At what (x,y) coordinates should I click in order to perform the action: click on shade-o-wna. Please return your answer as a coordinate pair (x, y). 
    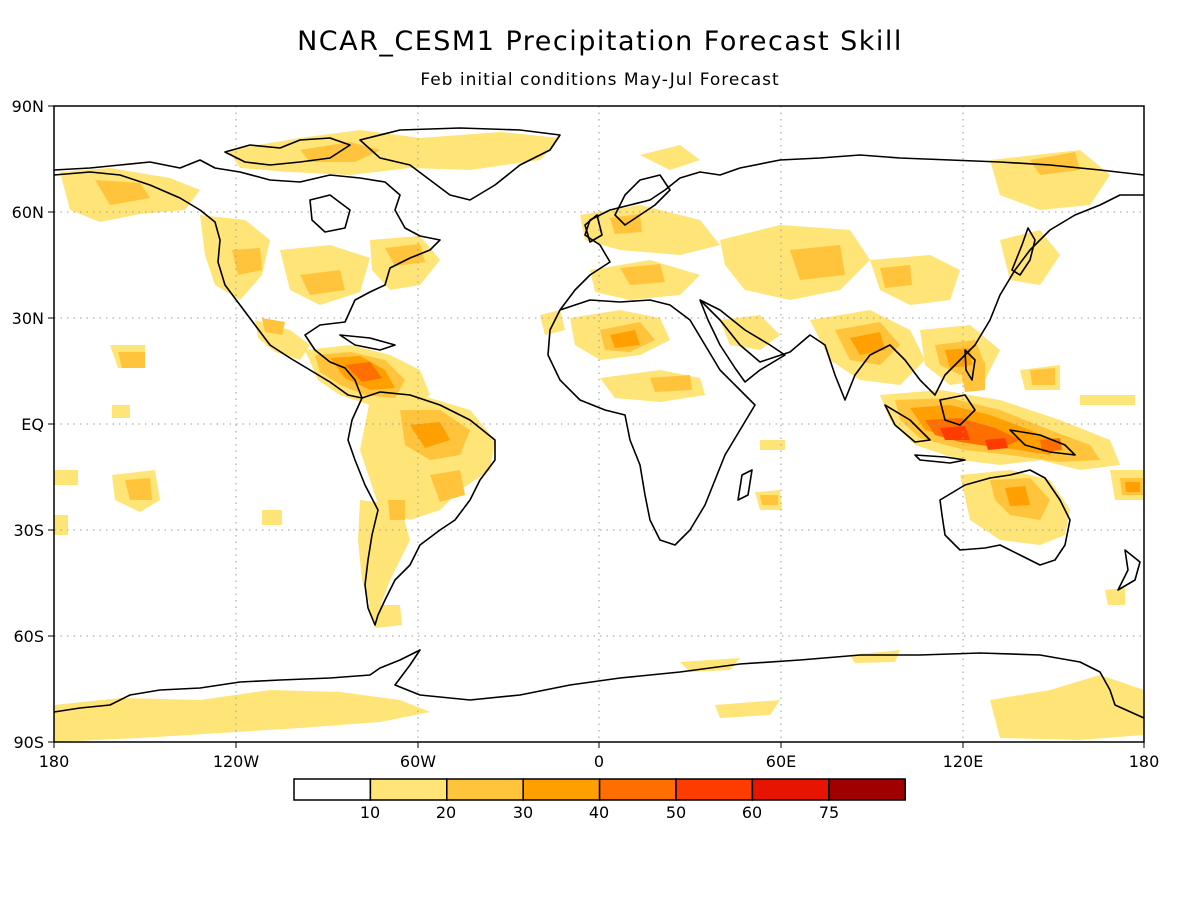
    Looking at the image, I should click on (247, 261).